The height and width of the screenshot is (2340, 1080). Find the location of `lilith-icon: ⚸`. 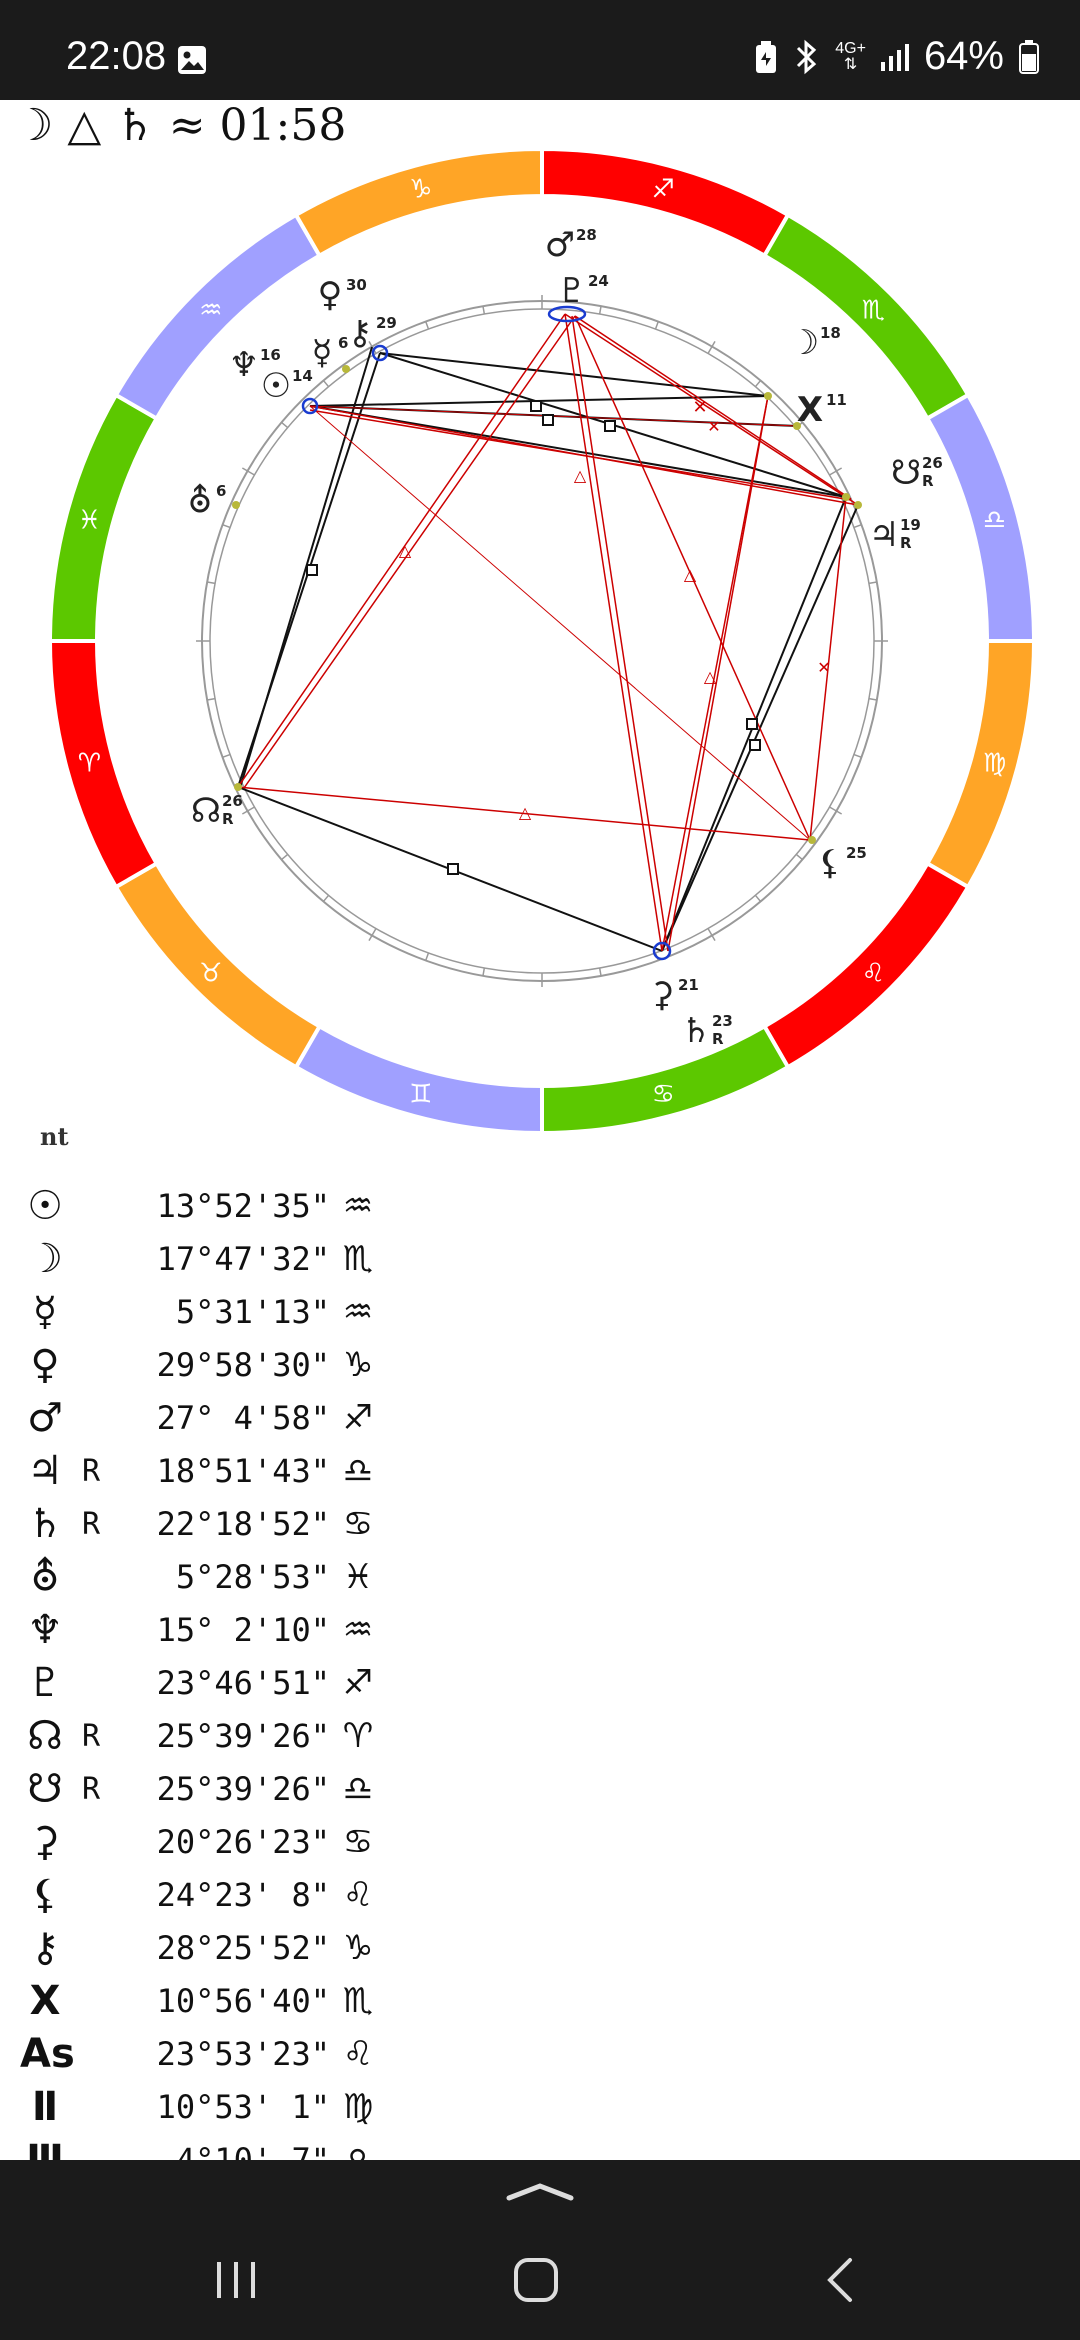

lilith-icon: ⚸ is located at coordinates (45, 1895).